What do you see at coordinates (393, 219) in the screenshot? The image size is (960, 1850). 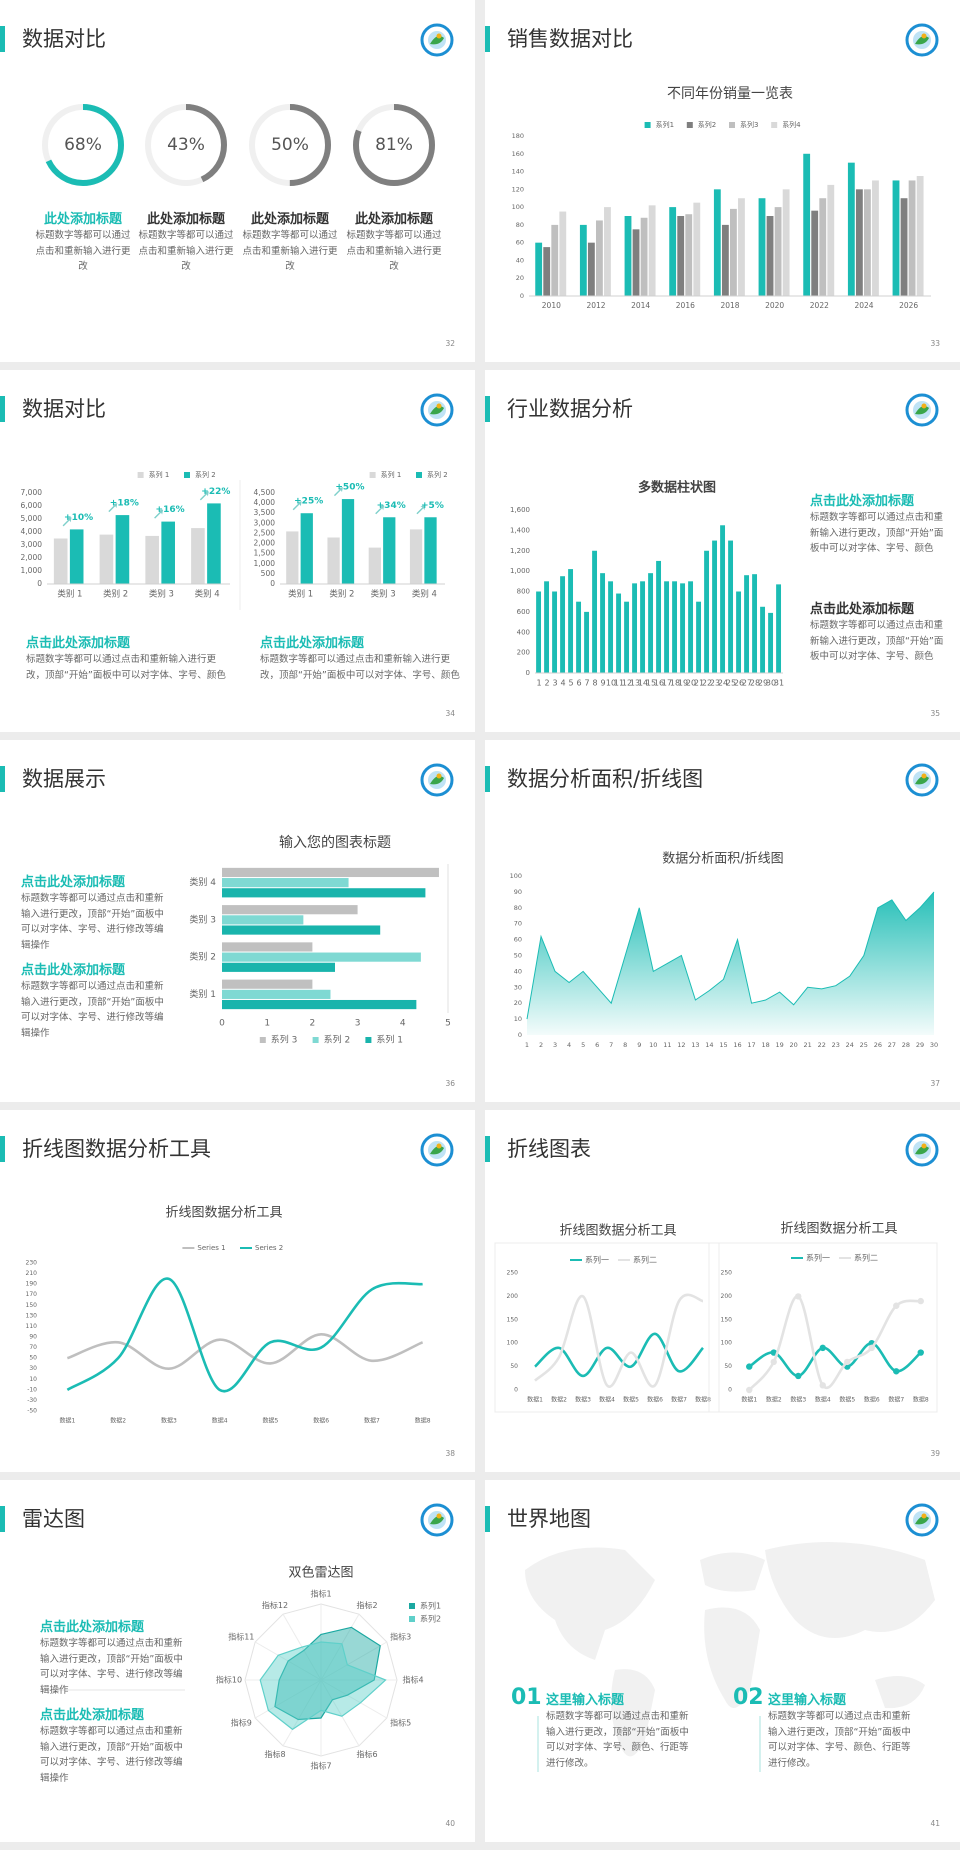 I see `block-heading: 此处添加标题` at bounding box center [393, 219].